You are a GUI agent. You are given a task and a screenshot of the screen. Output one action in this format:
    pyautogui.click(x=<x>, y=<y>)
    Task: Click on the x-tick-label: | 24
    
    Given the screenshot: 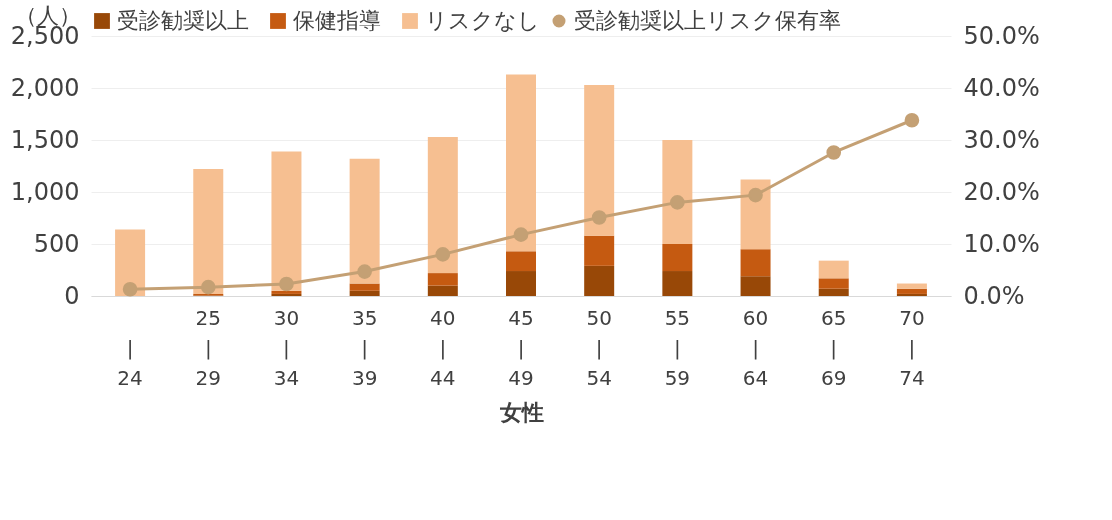 What is the action you would take?
    pyautogui.click(x=130, y=362)
    